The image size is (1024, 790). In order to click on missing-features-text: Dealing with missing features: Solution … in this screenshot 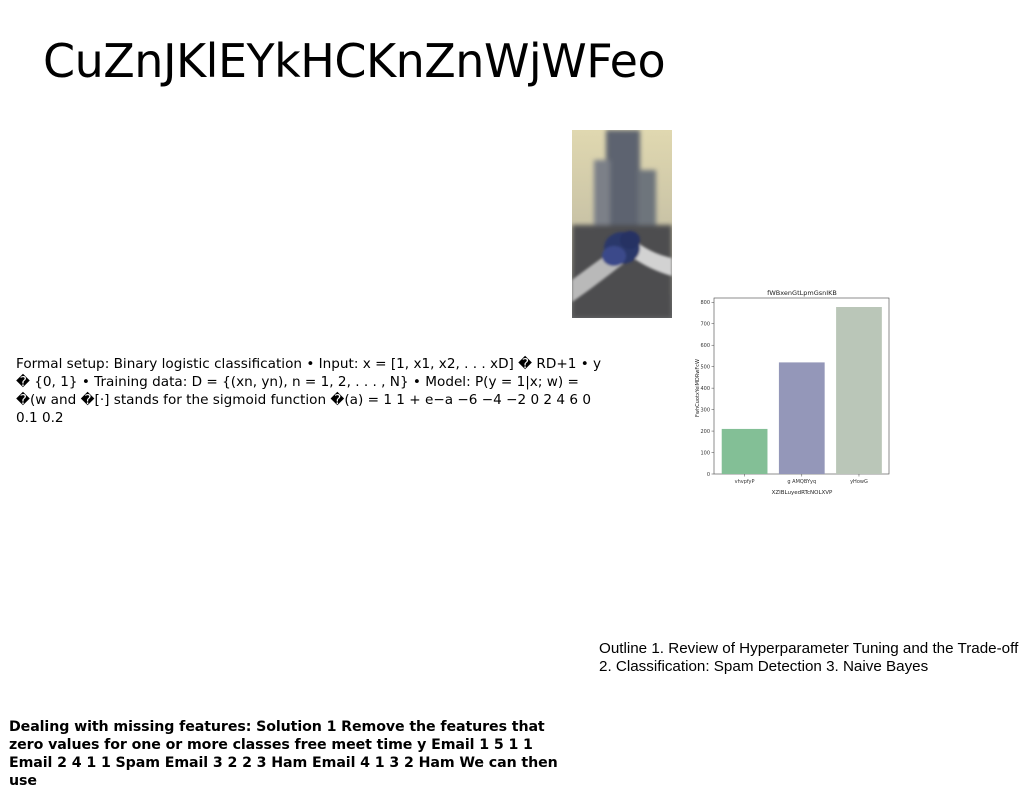, I will do `click(283, 754)`.